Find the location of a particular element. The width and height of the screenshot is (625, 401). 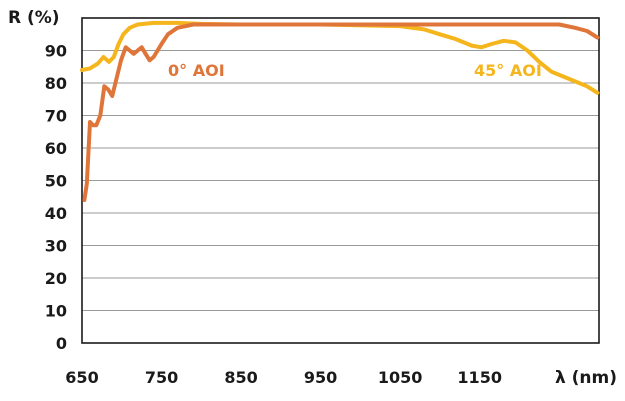

y-tick-label: 20 is located at coordinates (56, 278).